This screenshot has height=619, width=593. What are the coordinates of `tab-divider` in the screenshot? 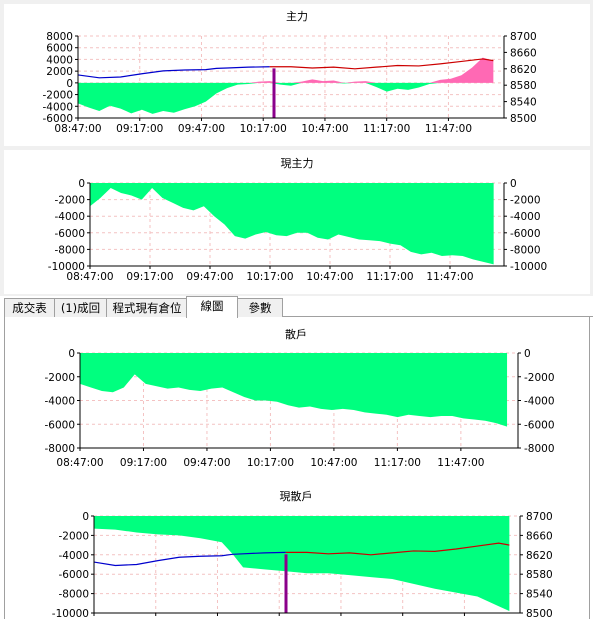 It's located at (298, 316).